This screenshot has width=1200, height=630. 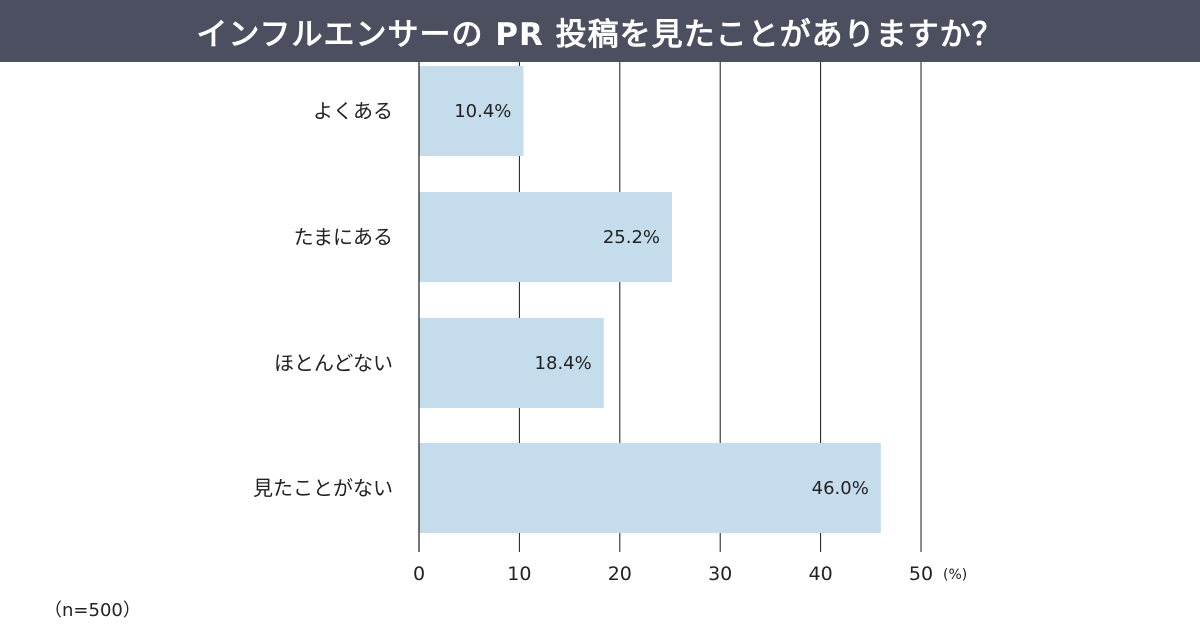 I want to click on sample-size-note: （n=500）, so click(x=92, y=610).